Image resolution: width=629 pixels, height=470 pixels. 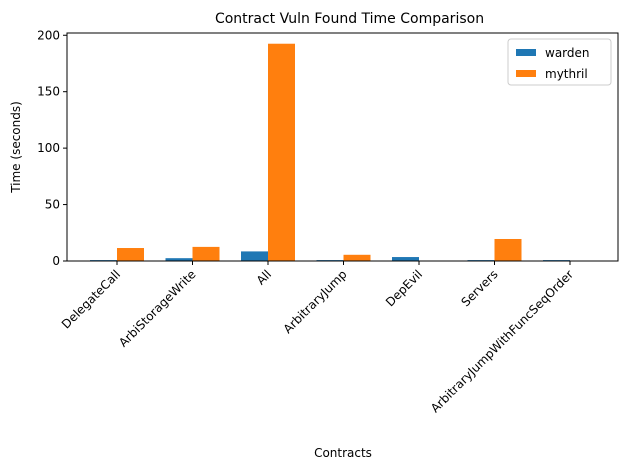 What do you see at coordinates (16, 147) in the screenshot?
I see `y-axis-label: Time (seconds)` at bounding box center [16, 147].